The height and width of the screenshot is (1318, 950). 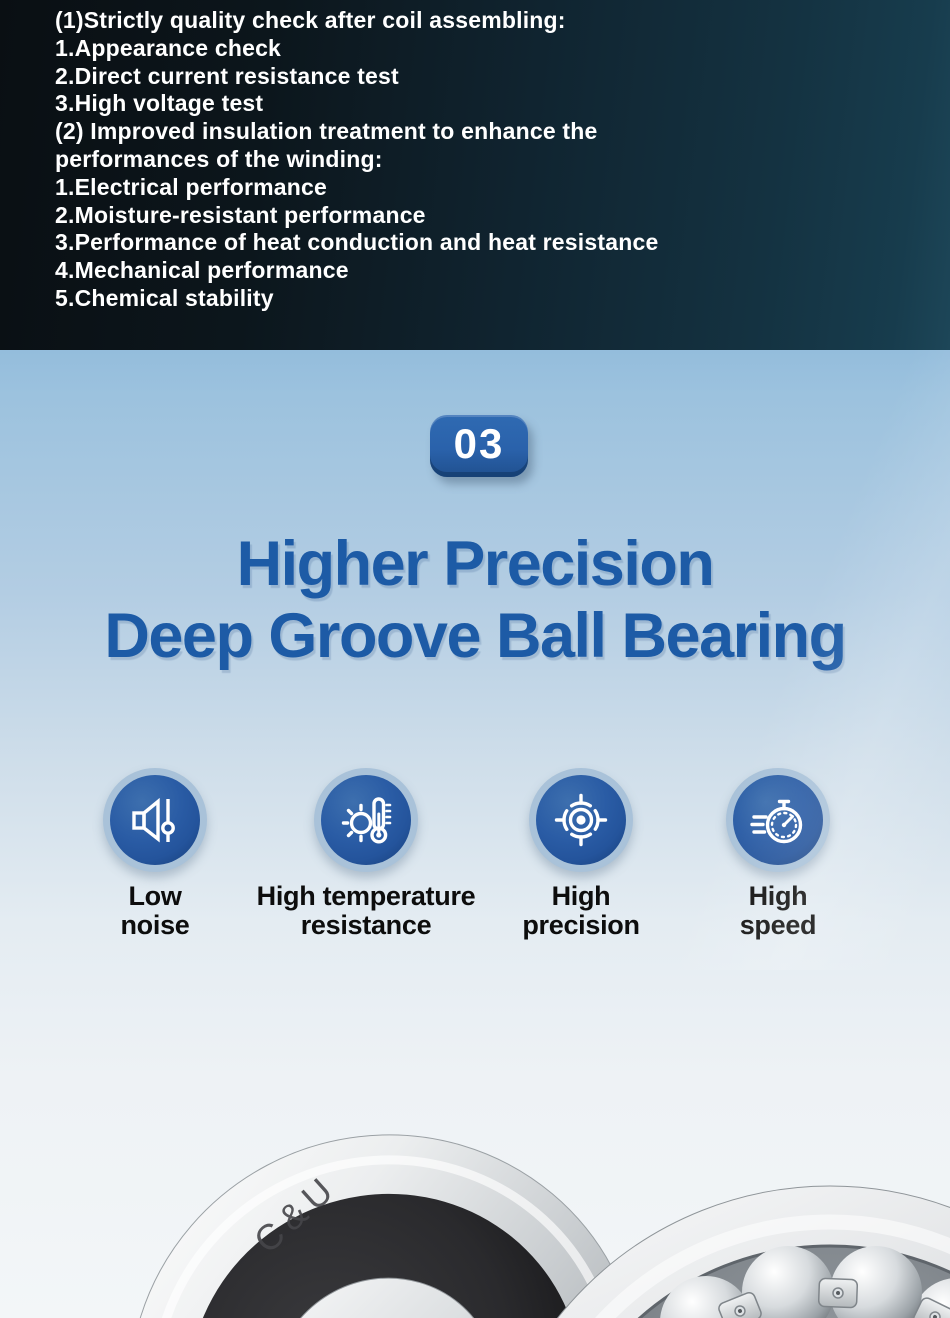 What do you see at coordinates (778, 925) in the screenshot?
I see `feature-label-line2: speed` at bounding box center [778, 925].